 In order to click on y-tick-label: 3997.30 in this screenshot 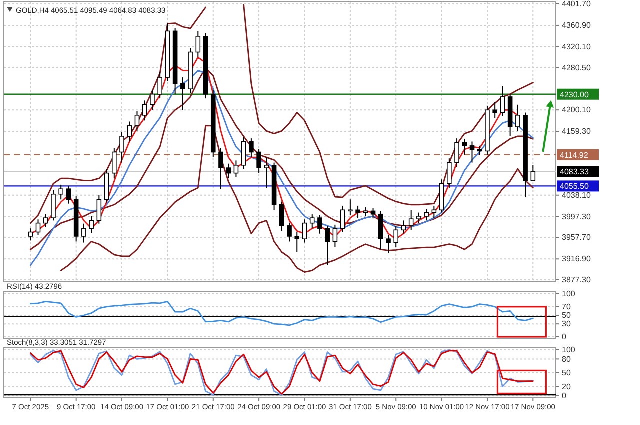, I will do `click(577, 217)`.